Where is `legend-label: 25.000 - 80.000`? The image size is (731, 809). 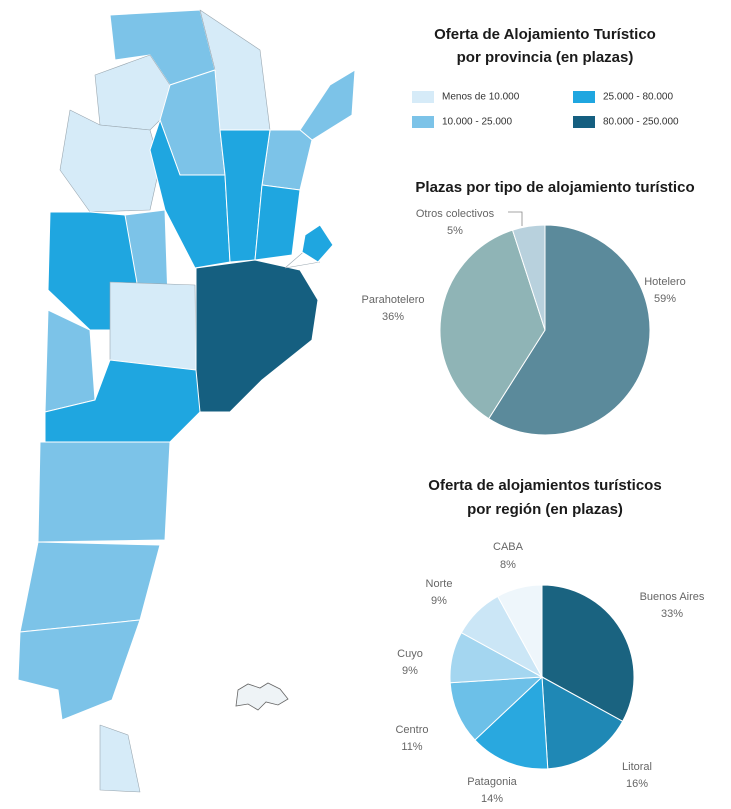 legend-label: 25.000 - 80.000 is located at coordinates (638, 97).